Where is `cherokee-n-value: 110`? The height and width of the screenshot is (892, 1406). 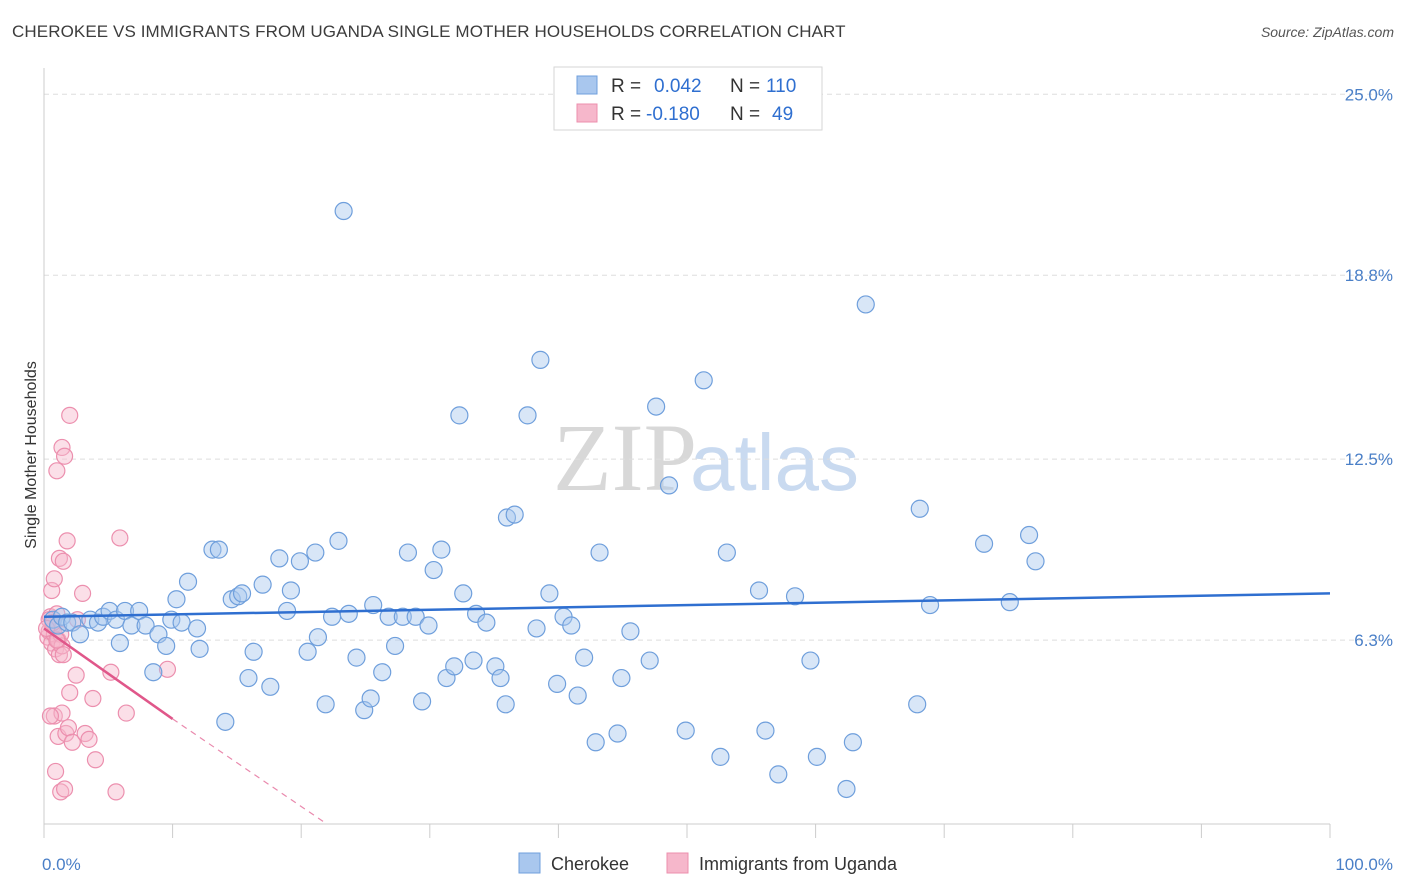
cherokee-n-value: 110 is located at coordinates (781, 86).